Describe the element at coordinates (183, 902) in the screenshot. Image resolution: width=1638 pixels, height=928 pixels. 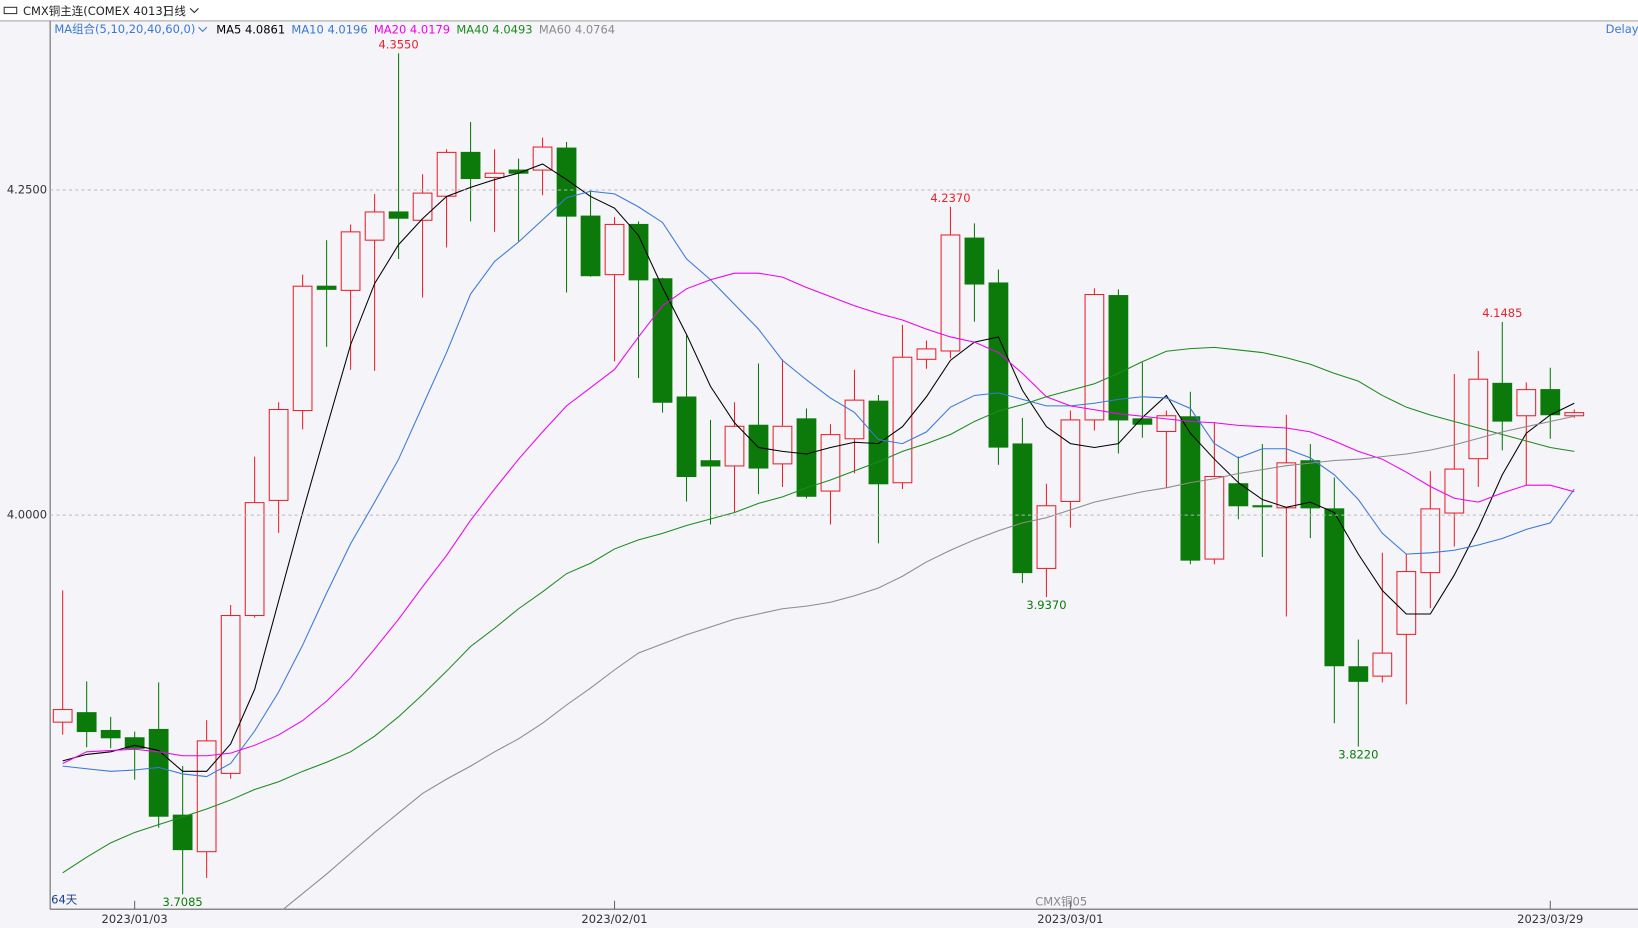
I see `low-annotation: 3.7085` at that location.